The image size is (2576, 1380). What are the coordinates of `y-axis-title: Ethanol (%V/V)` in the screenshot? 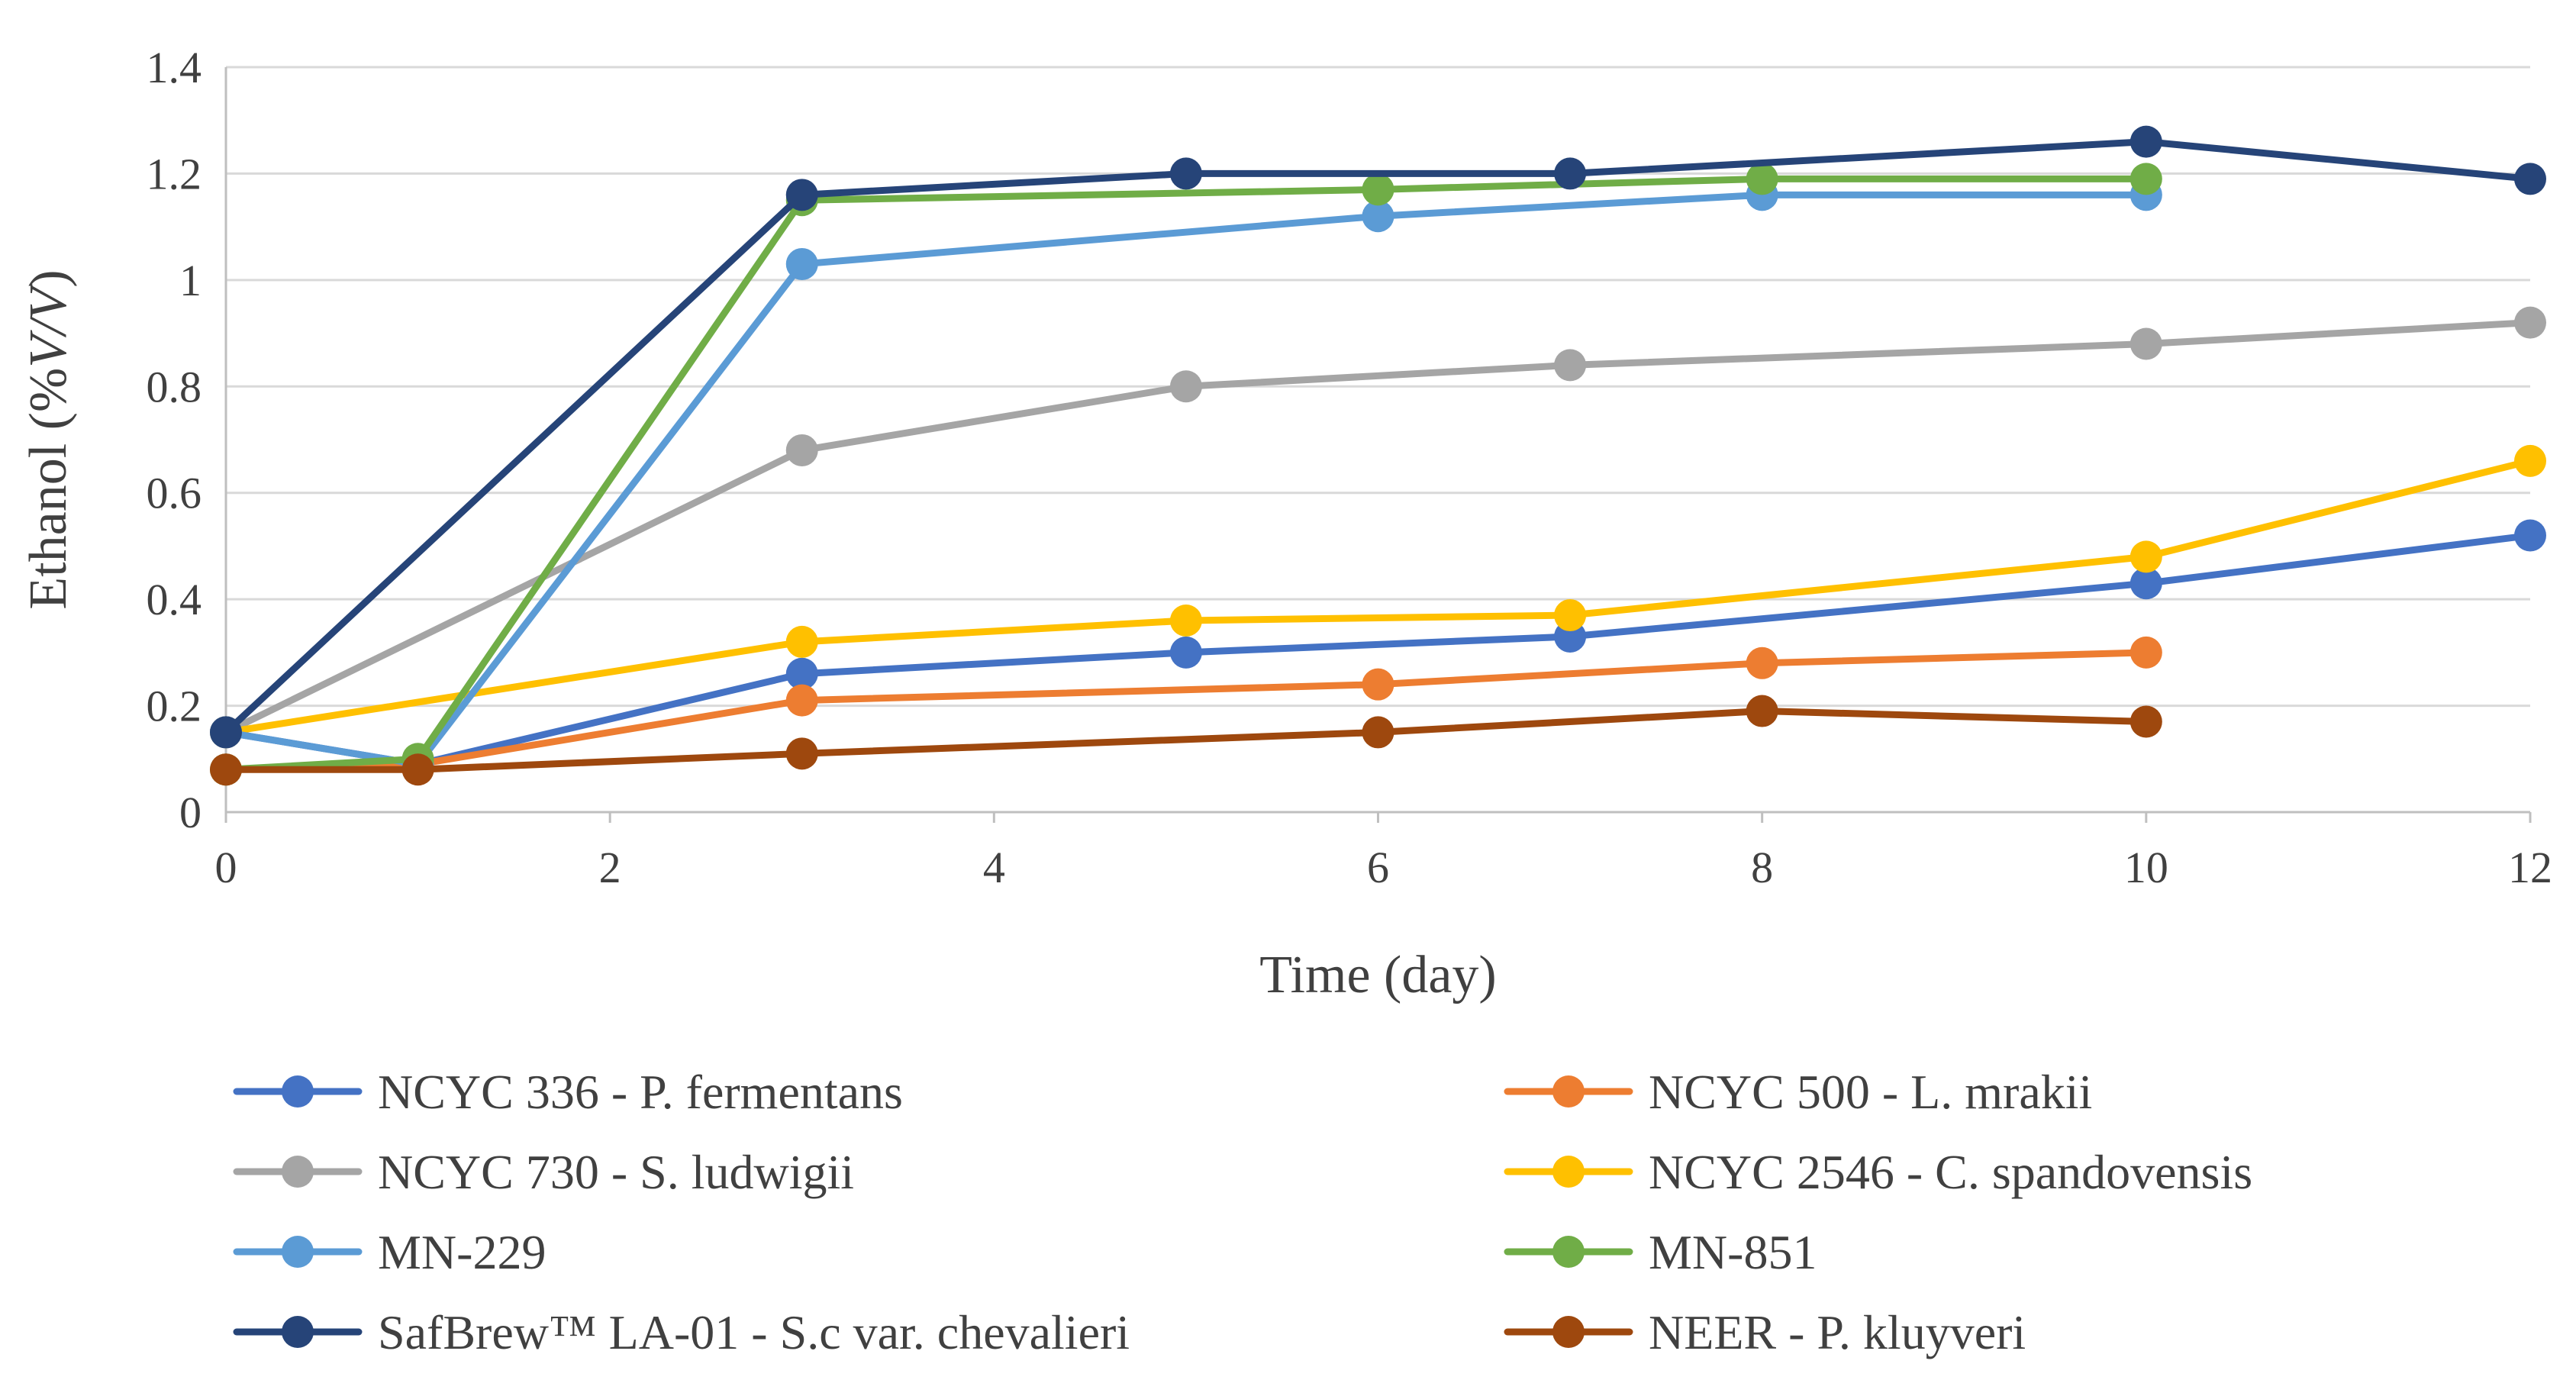 It's located at (48, 439).